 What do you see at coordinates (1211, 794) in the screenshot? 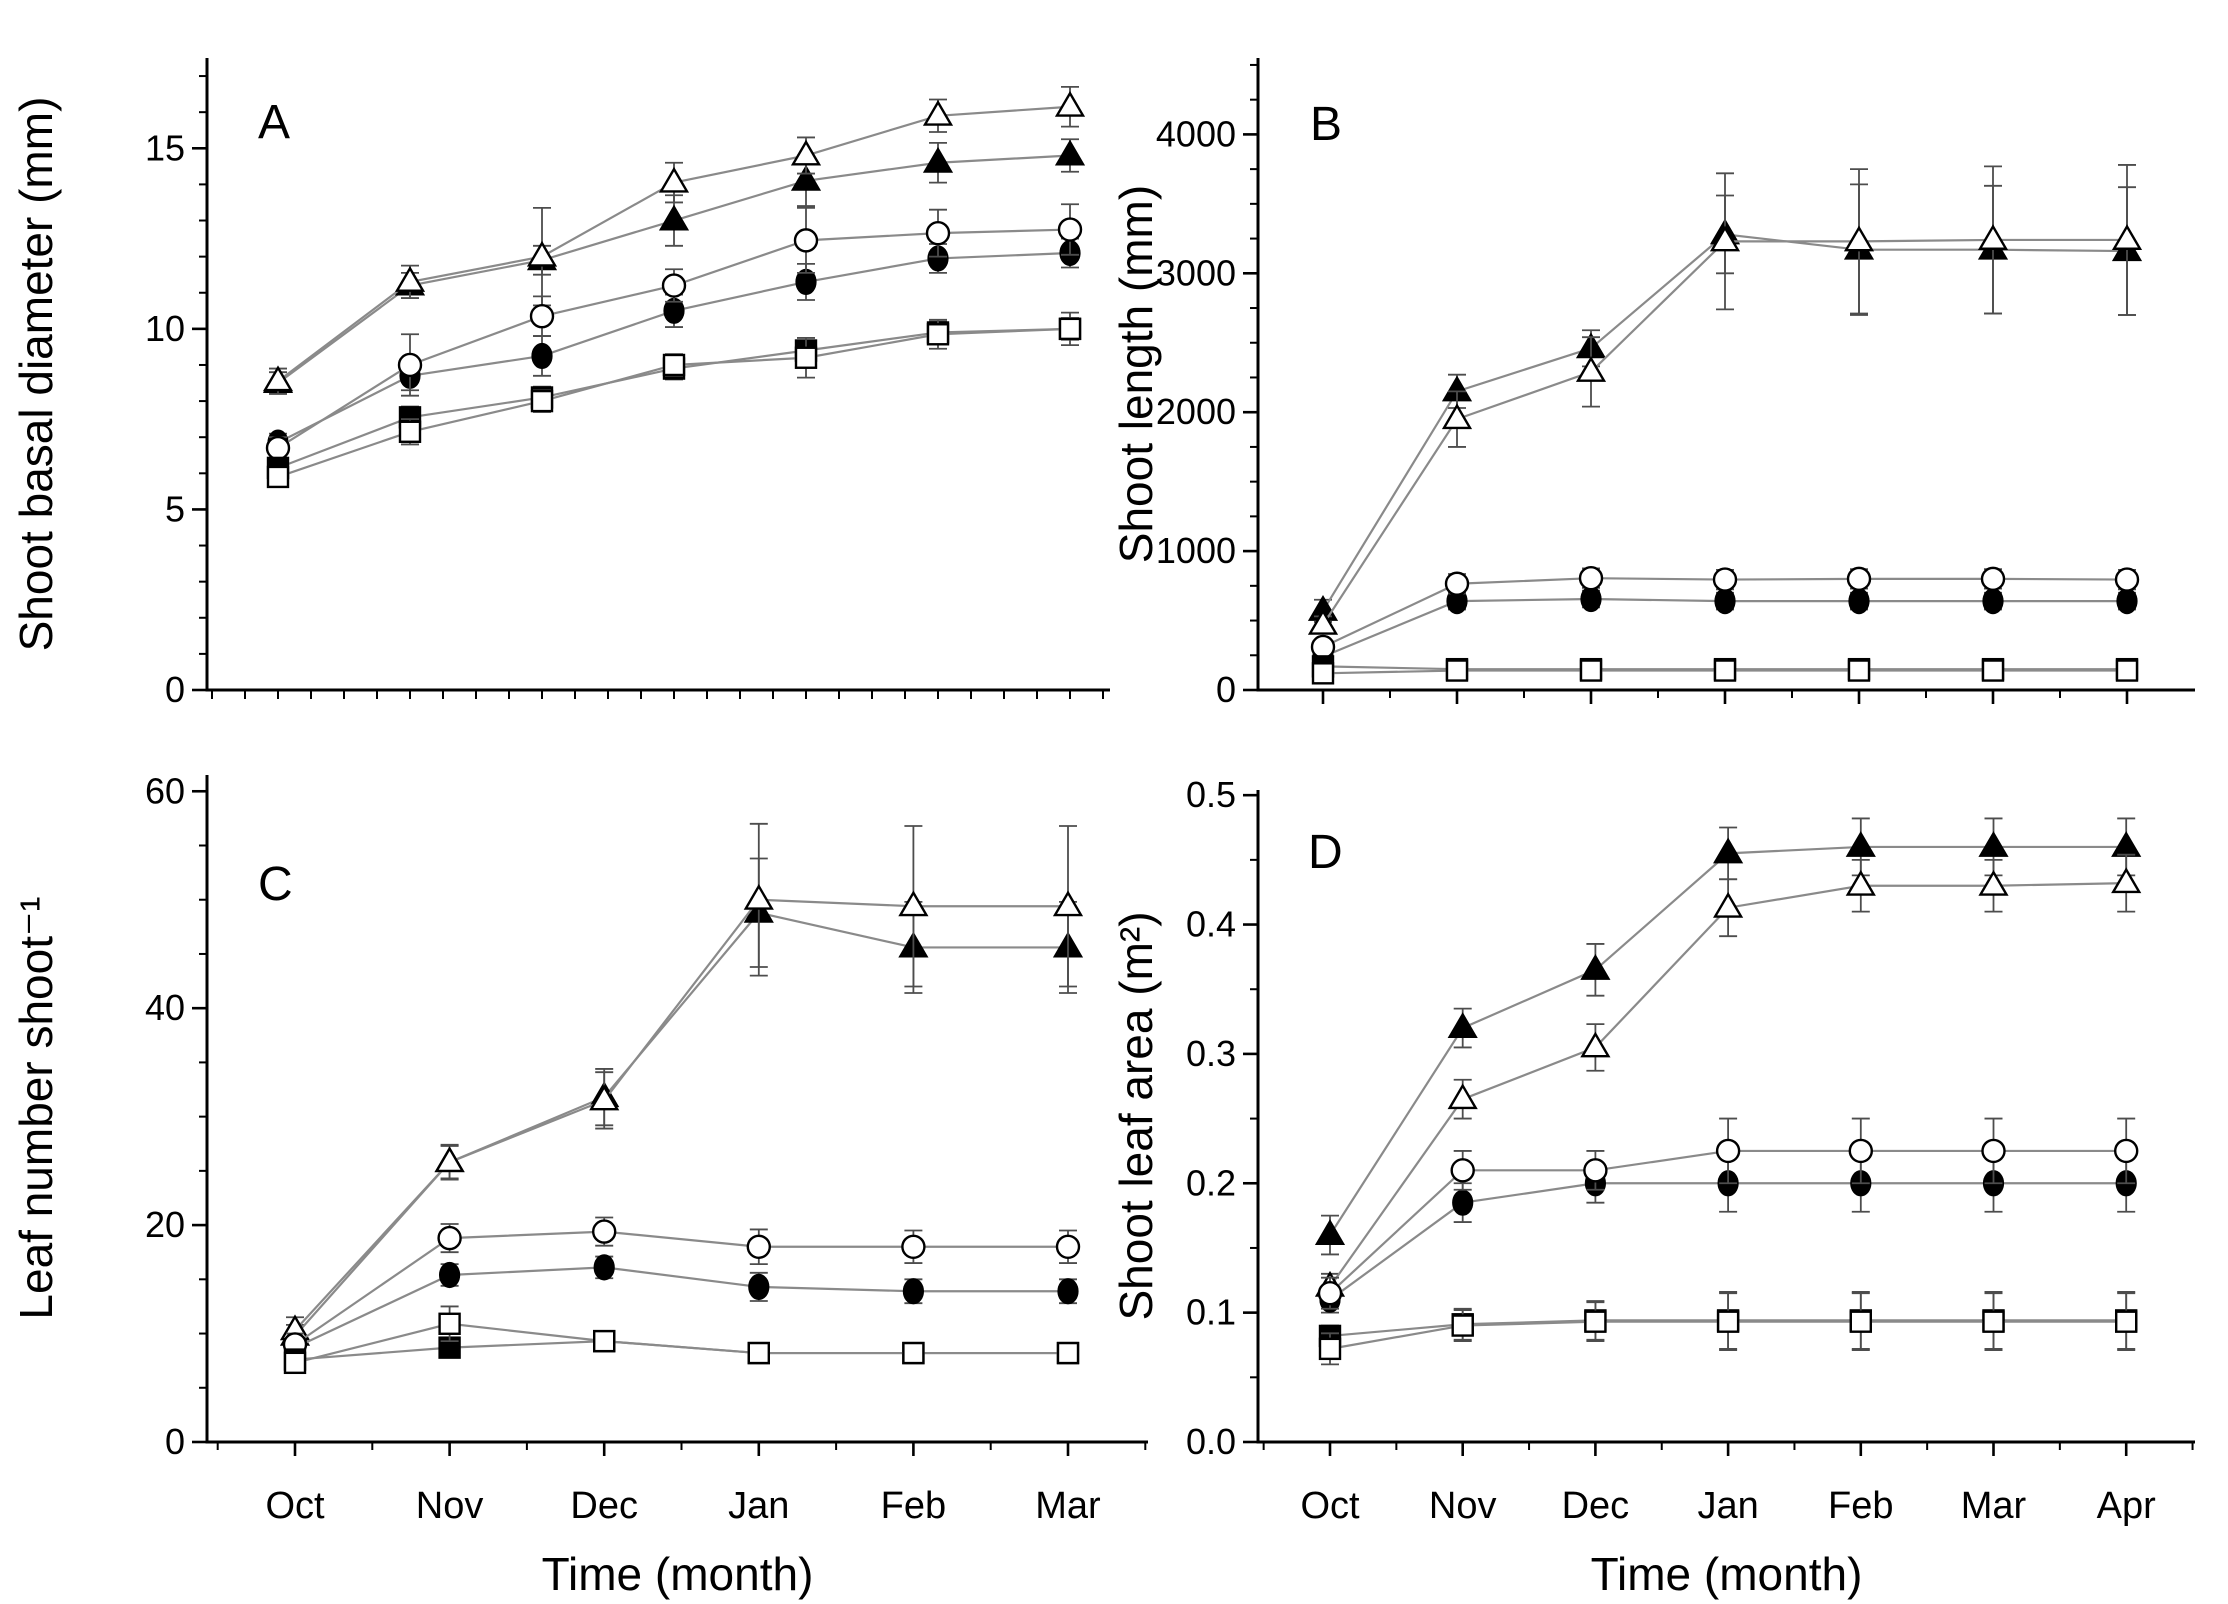
I see `y-tick-label: 0.5` at bounding box center [1211, 794].